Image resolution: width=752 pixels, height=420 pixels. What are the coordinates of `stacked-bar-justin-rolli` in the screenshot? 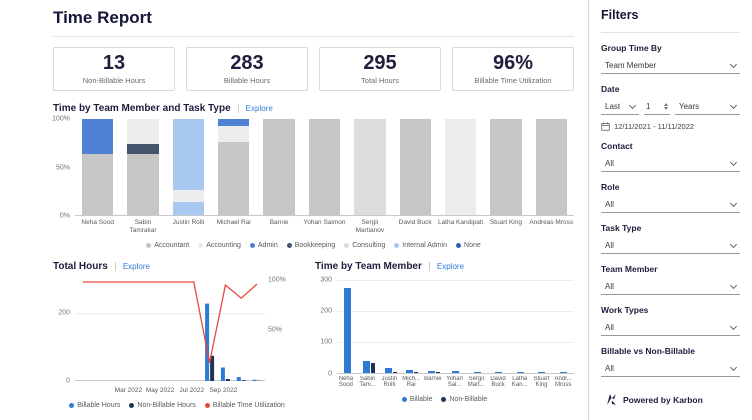 It's located at (188, 167).